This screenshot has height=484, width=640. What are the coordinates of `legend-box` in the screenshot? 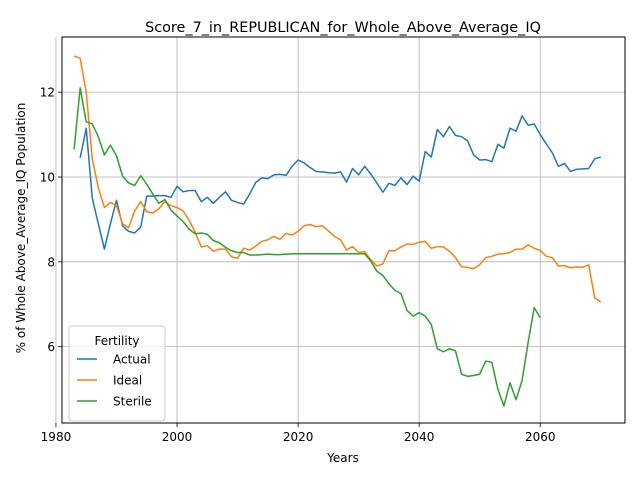 It's located at (117, 373).